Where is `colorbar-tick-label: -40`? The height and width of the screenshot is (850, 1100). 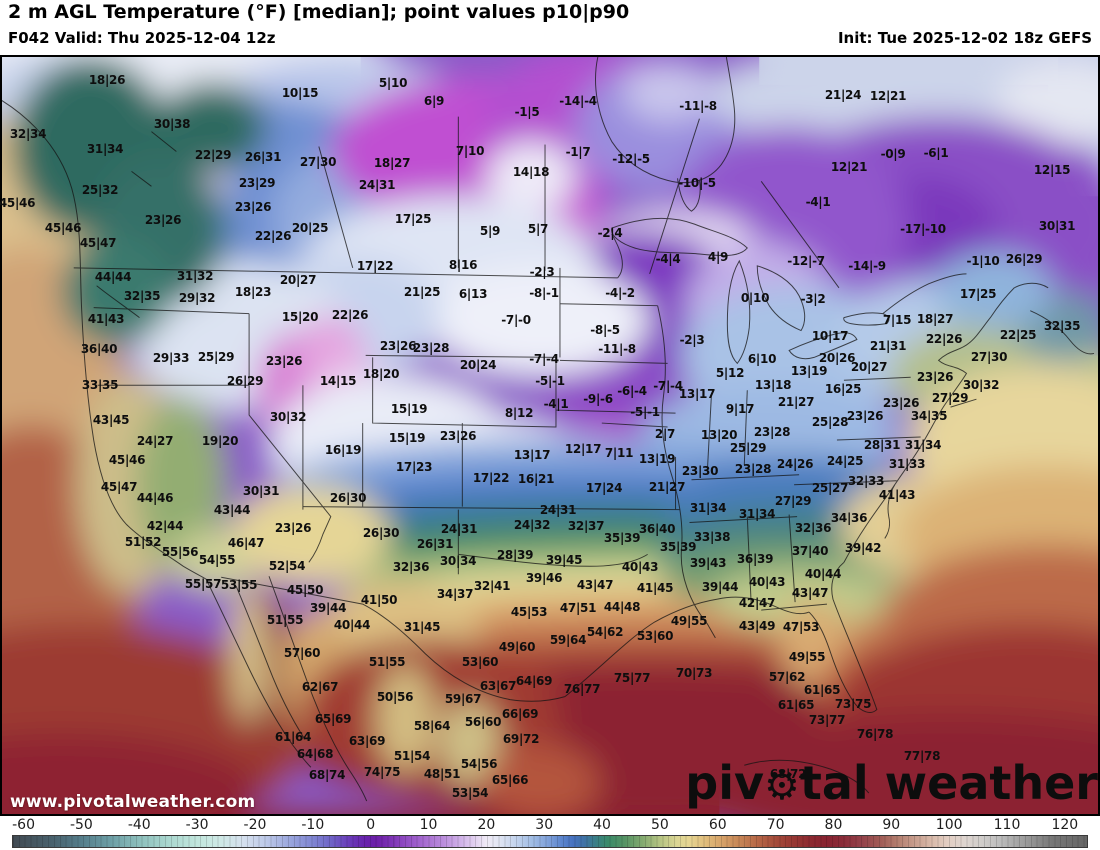 colorbar-tick-label: -40 is located at coordinates (139, 825).